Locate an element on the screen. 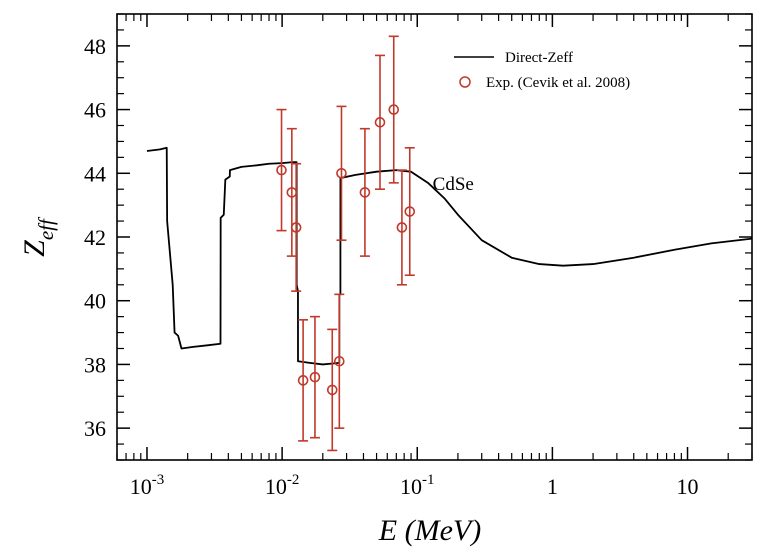 This screenshot has height=558, width=768. legend-experiment-label: Exp. (Cevik et al. 2008) is located at coordinates (558, 83).